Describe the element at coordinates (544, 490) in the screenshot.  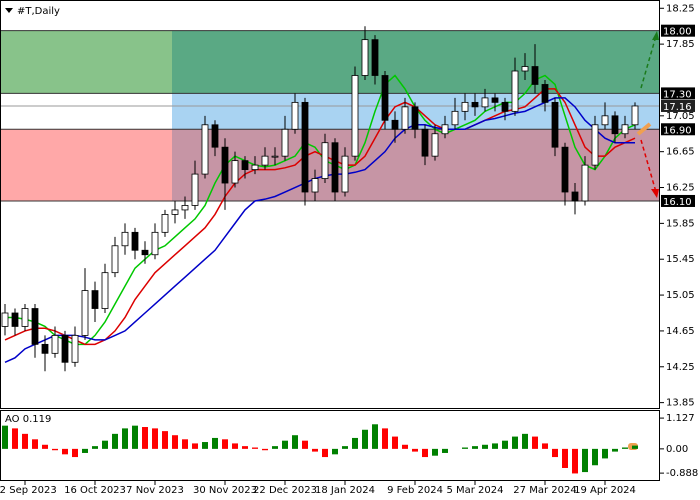
I see `x-tick-label: 27 Mar 2024` at that location.